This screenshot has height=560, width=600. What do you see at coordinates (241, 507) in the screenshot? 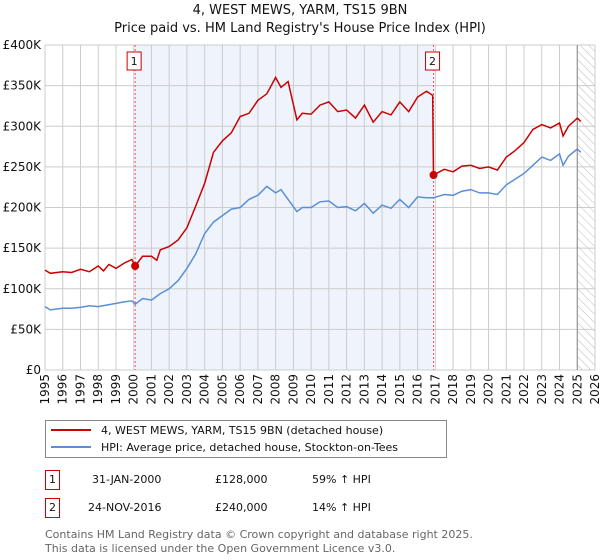
I see `transaction-price: £240,000` at bounding box center [241, 507].